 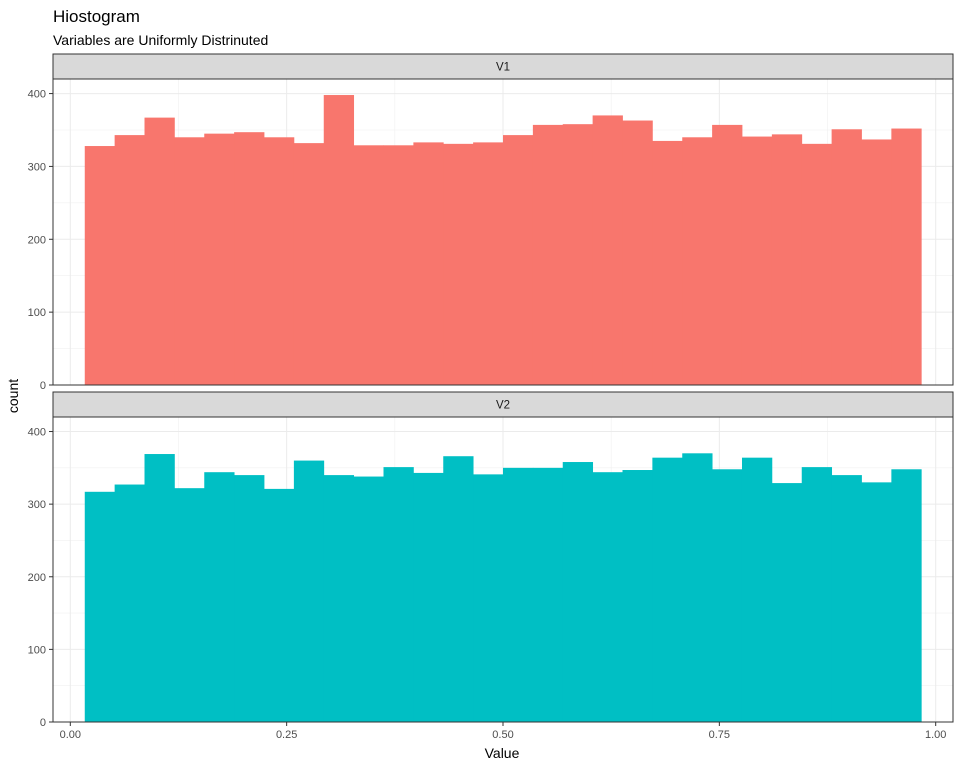 I want to click on facet-strip-label: V2, so click(x=503, y=406).